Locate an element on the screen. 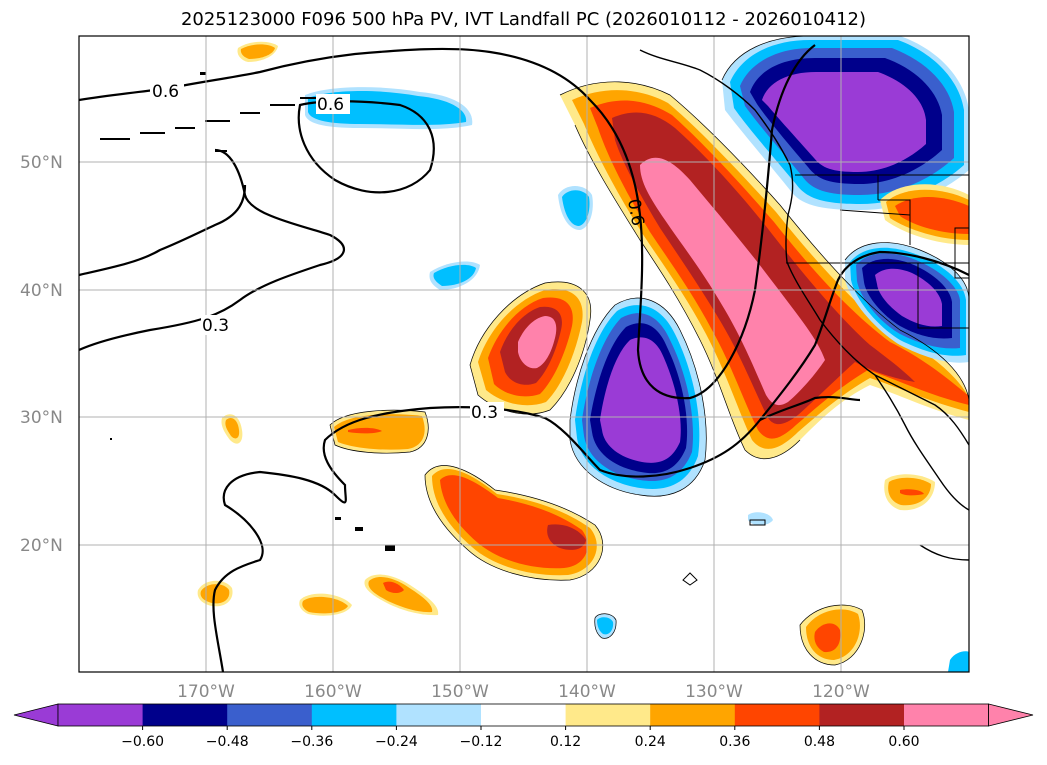 The width and height of the screenshot is (1047, 765). colorbar-extend-low is located at coordinates (36, 715).